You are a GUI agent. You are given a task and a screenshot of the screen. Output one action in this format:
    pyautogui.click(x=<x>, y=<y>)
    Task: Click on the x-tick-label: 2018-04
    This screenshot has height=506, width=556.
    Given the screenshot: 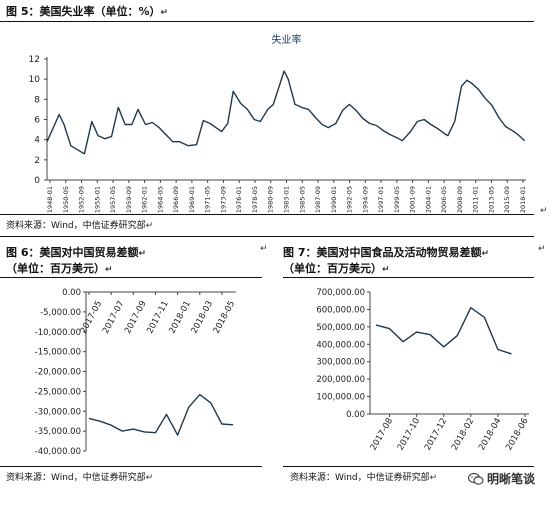 What is the action you would take?
    pyautogui.click(x=490, y=435)
    